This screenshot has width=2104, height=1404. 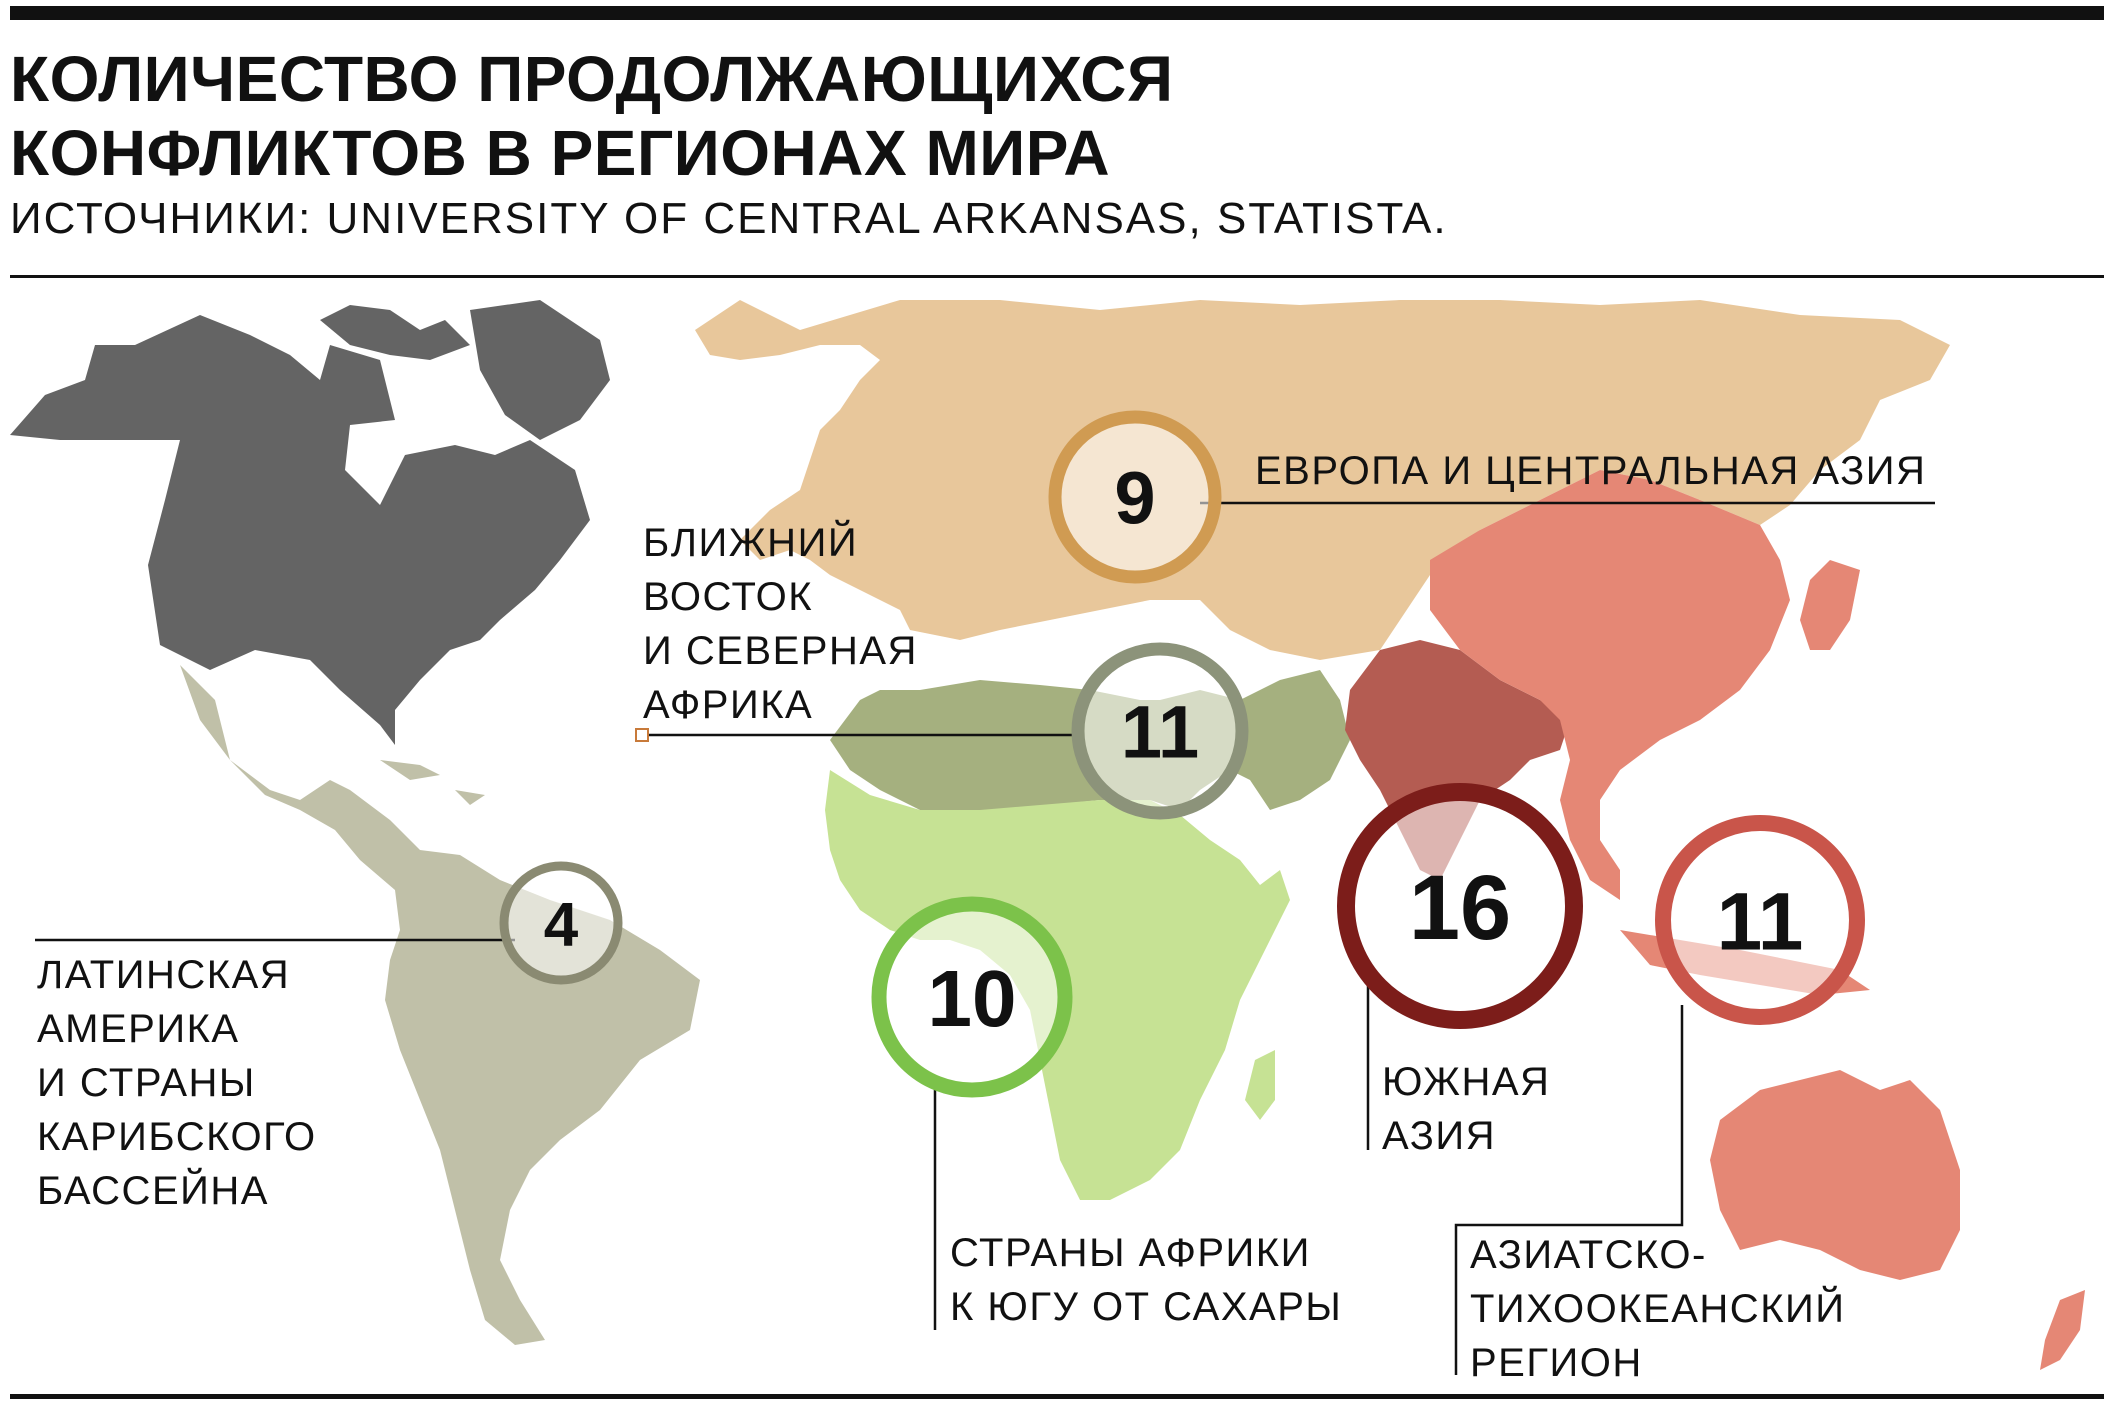 I want to click on label-line: И СЕВЕРНАЯ, so click(x=780, y=651).